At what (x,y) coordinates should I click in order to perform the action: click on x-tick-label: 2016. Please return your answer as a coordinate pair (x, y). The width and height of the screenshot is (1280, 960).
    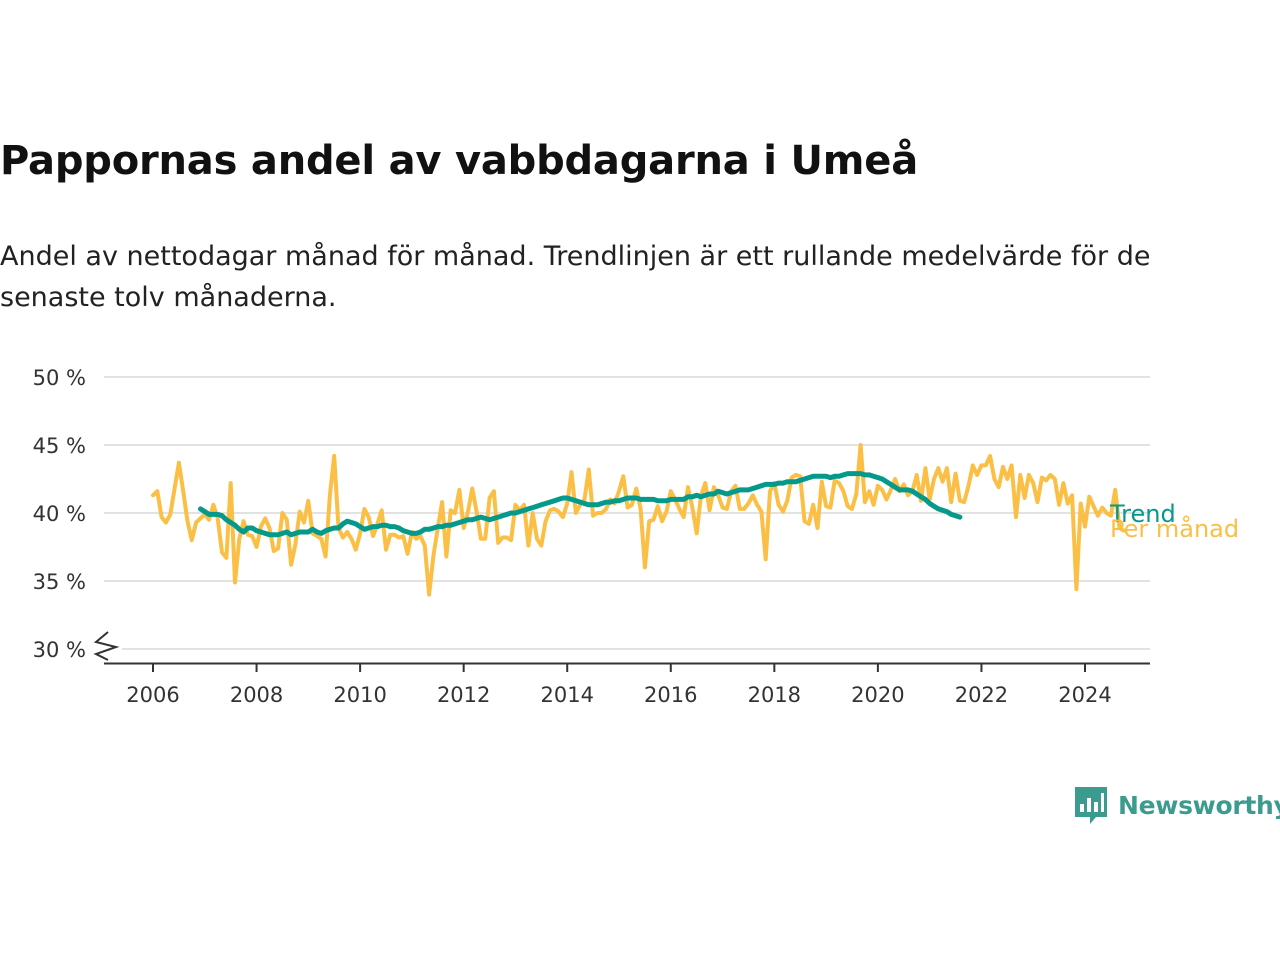
    Looking at the image, I should click on (670, 695).